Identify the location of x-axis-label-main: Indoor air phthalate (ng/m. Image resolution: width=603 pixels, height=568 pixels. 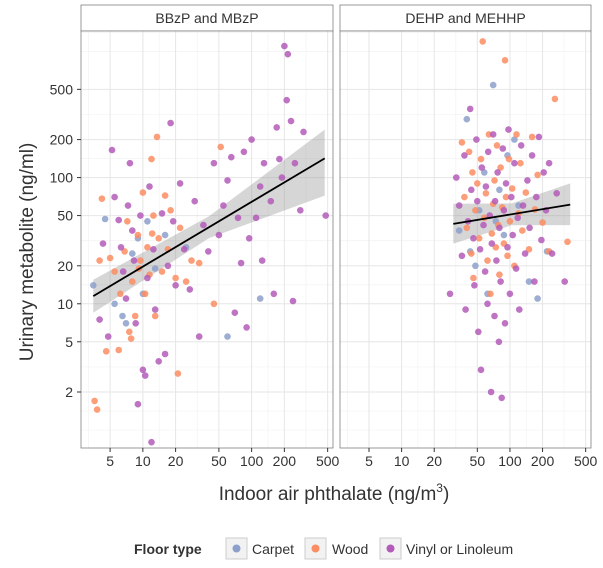
(328, 494).